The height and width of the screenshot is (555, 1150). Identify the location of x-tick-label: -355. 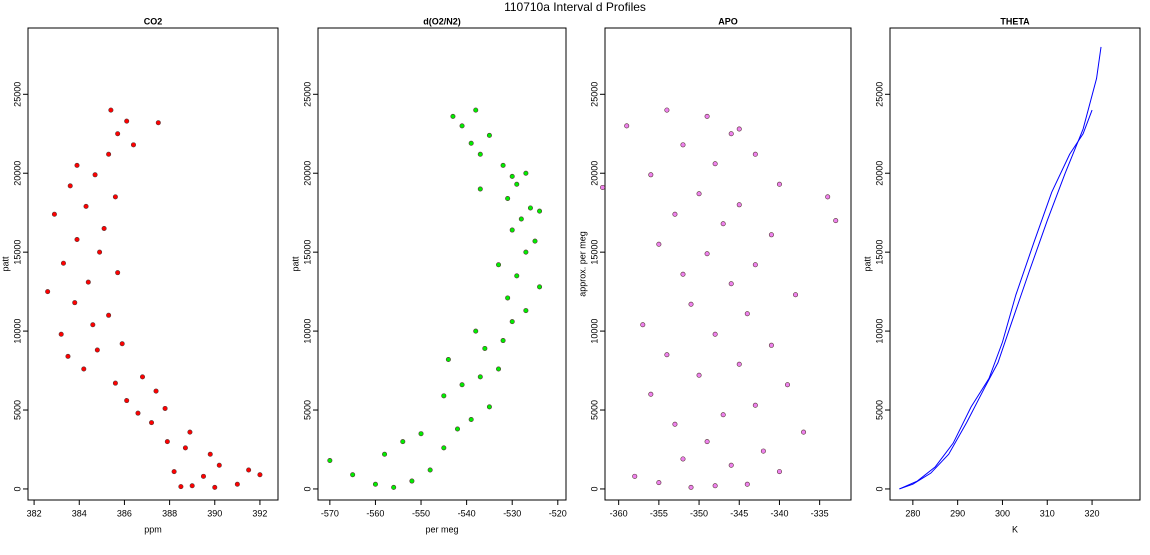
(659, 513).